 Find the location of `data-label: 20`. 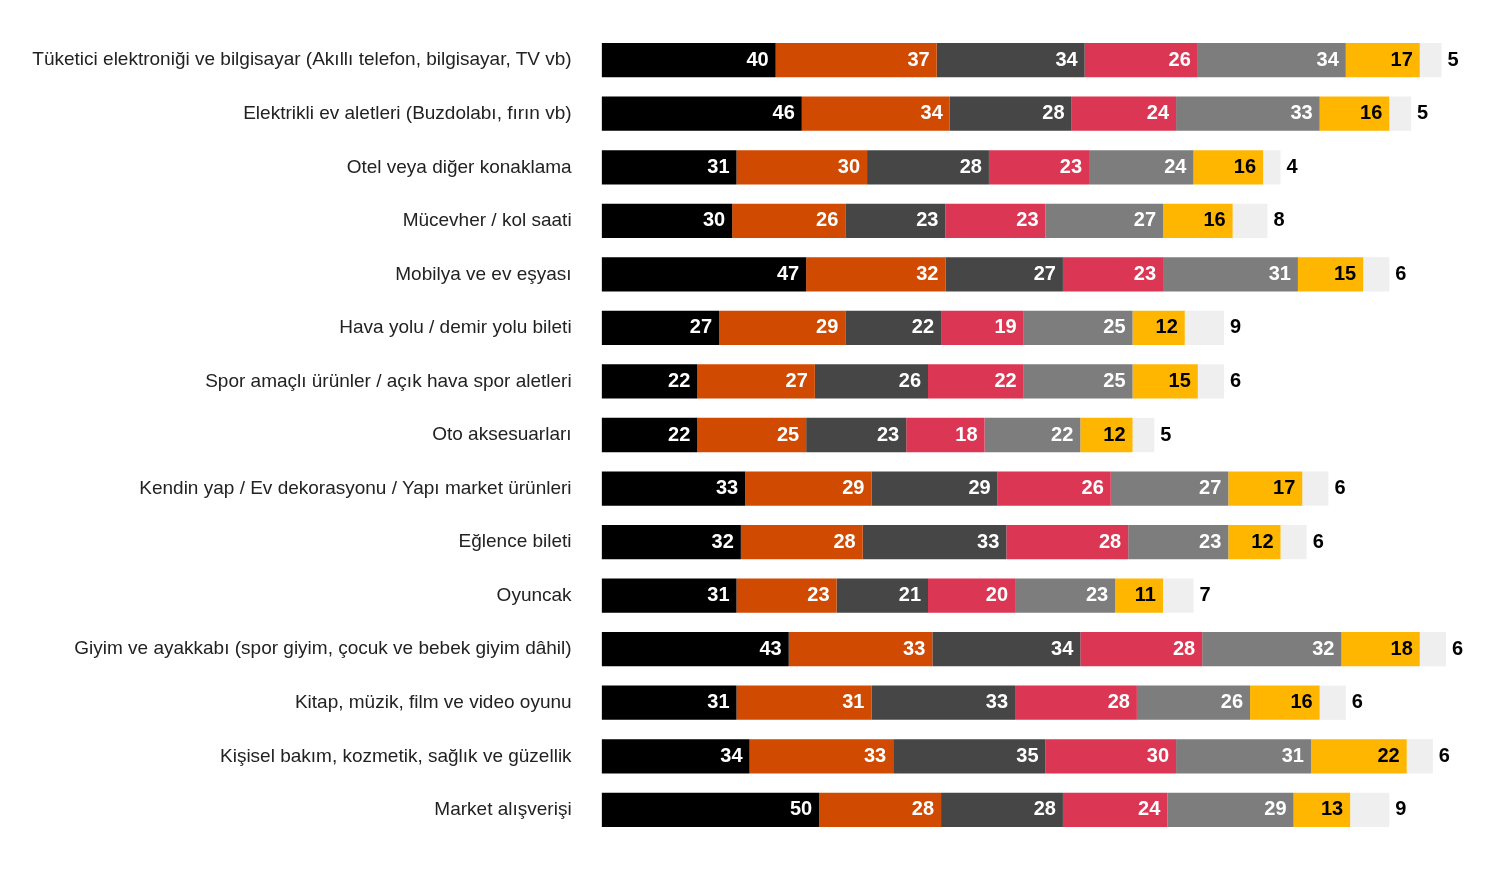

data-label: 20 is located at coordinates (997, 594).